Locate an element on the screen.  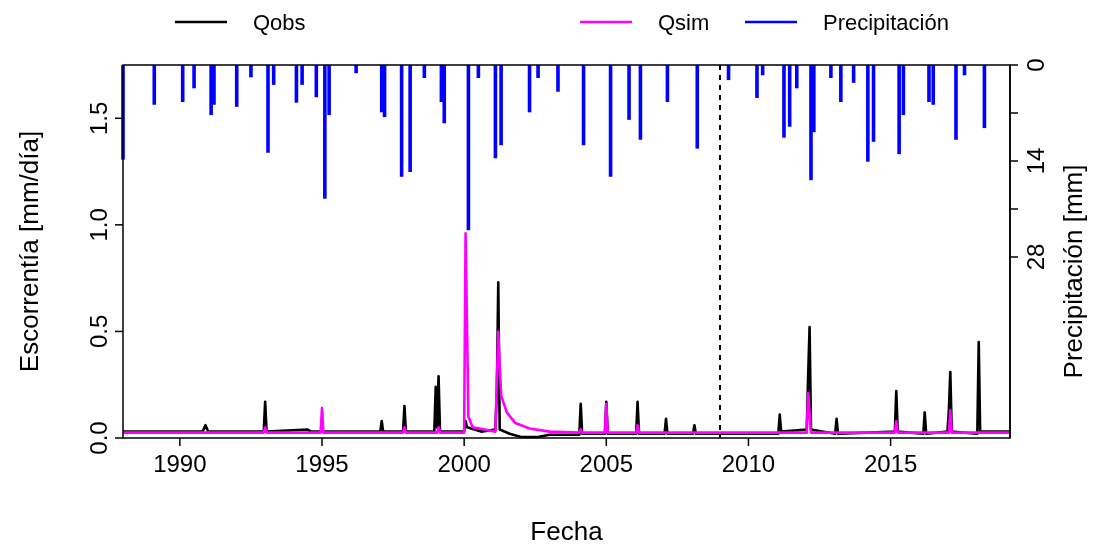
x-tick-label: 1995 is located at coordinates (322, 463).